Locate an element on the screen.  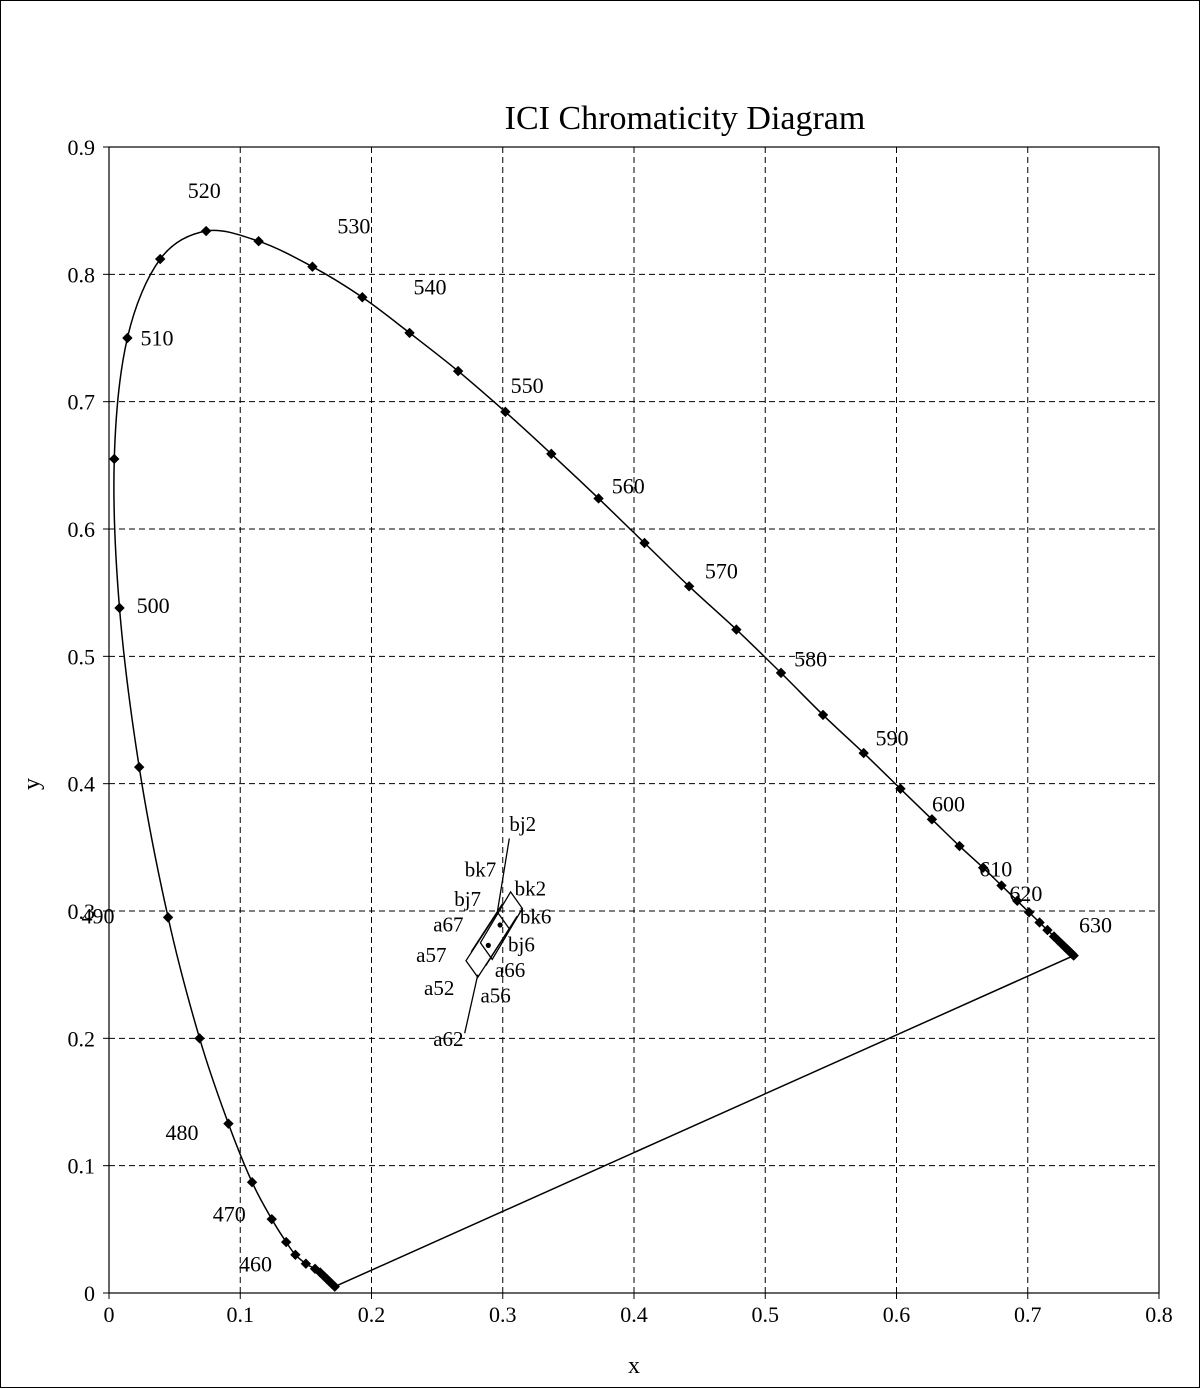
marker-label: a56 is located at coordinates (495, 996).